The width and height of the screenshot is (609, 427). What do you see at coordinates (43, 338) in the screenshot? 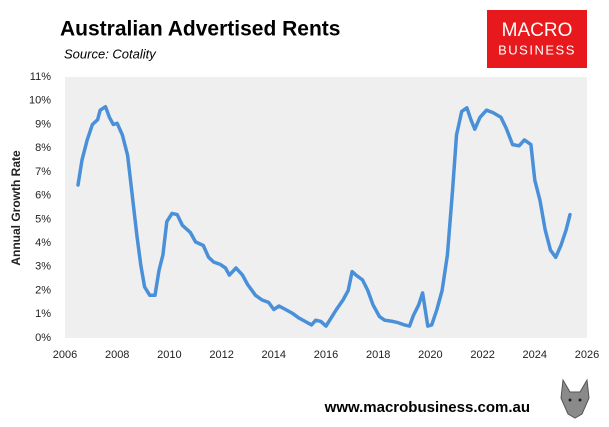
I see `y-tick-label: 0%` at bounding box center [43, 338].